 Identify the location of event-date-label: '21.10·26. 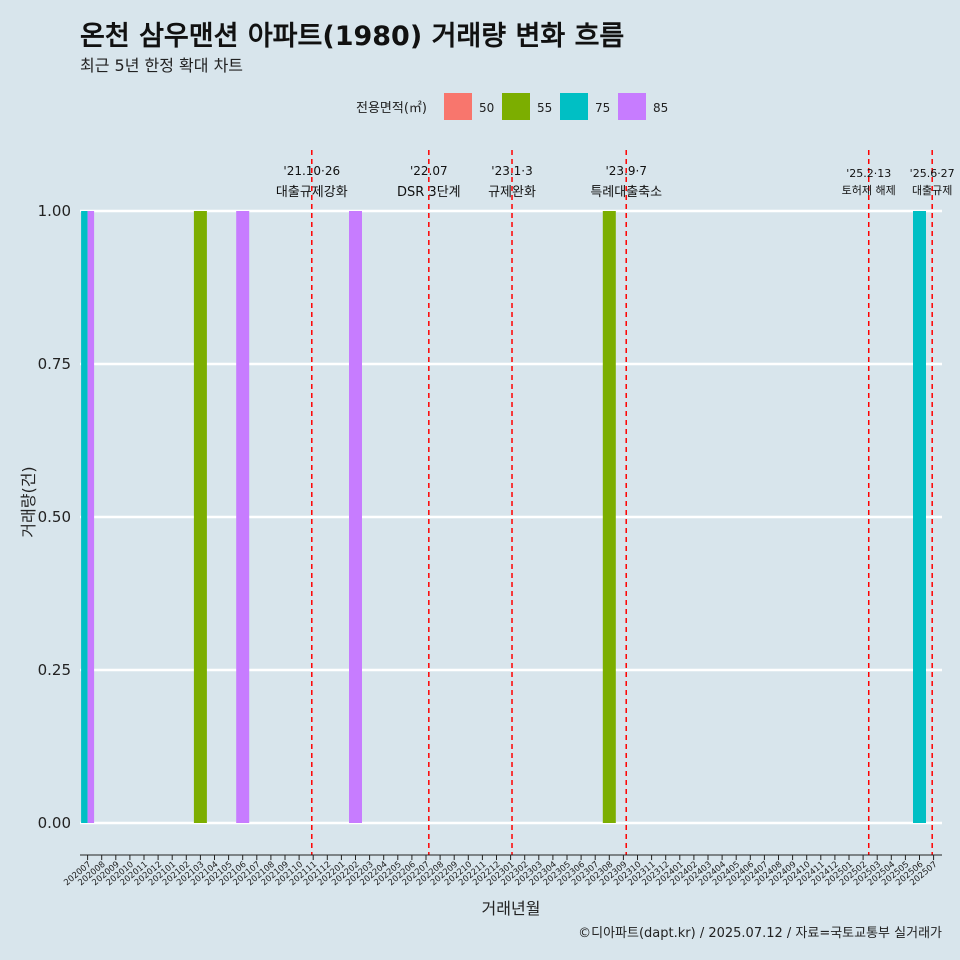
(311, 171).